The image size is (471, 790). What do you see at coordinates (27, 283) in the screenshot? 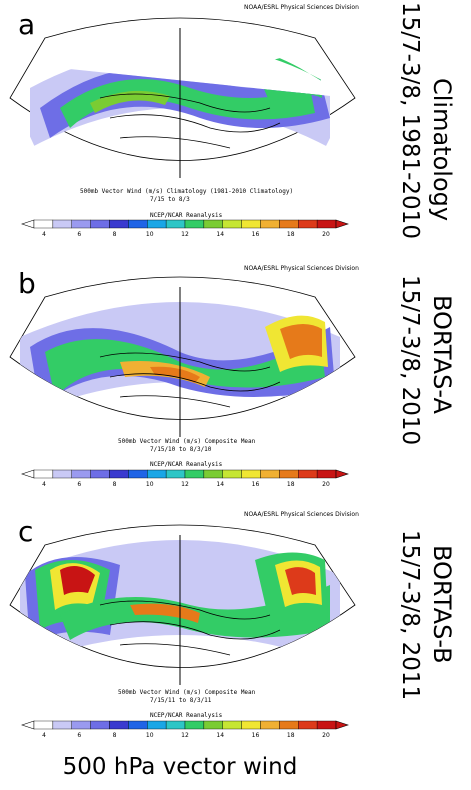
I see `panel-letter: b` at bounding box center [27, 283].